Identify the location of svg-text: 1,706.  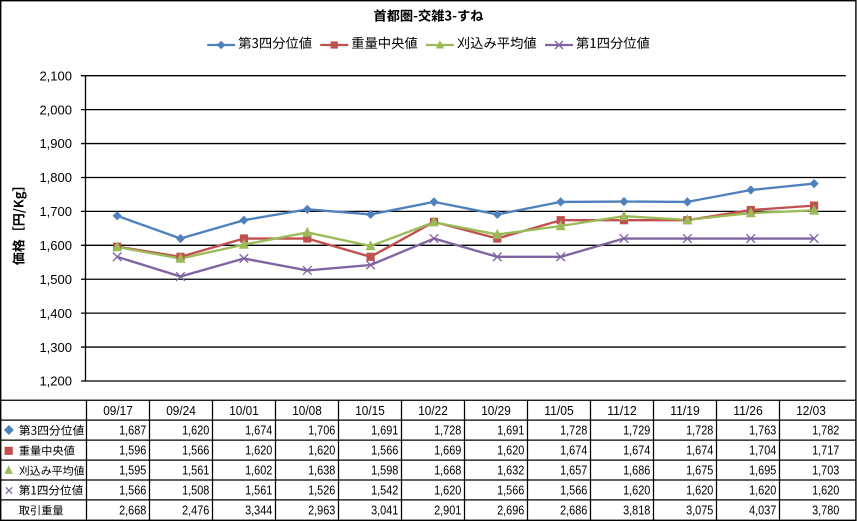
(321, 431).